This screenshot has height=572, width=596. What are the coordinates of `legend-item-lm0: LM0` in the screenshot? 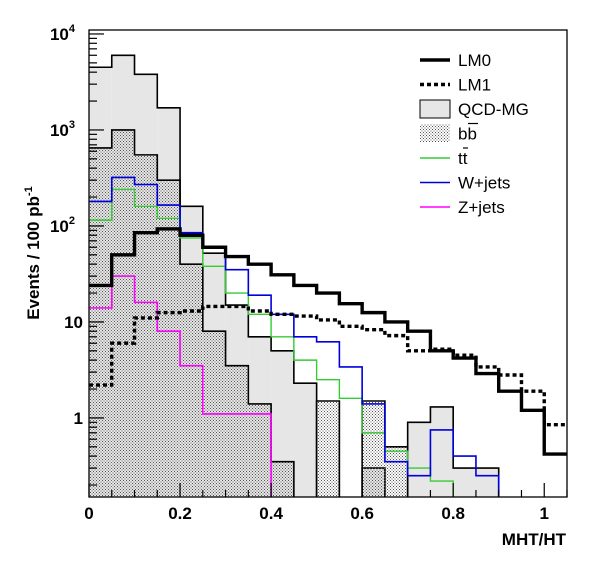 It's located at (455, 60).